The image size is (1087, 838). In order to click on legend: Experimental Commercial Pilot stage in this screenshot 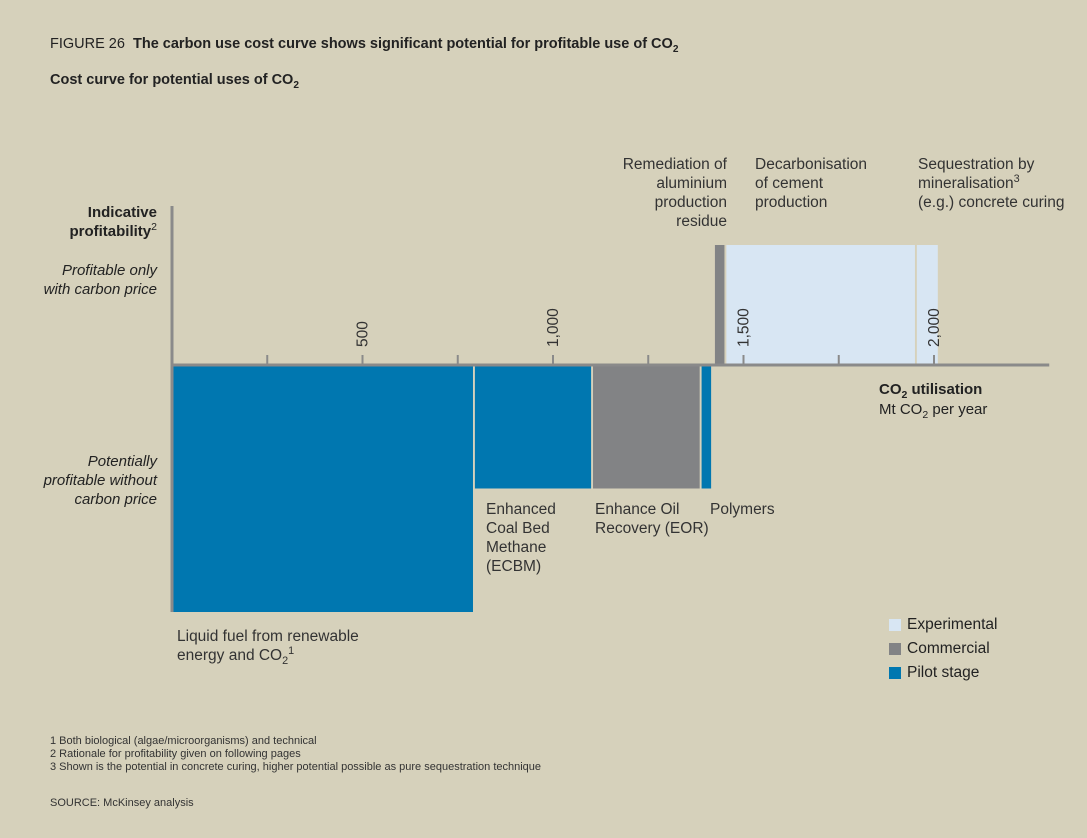, I will do `click(943, 649)`.